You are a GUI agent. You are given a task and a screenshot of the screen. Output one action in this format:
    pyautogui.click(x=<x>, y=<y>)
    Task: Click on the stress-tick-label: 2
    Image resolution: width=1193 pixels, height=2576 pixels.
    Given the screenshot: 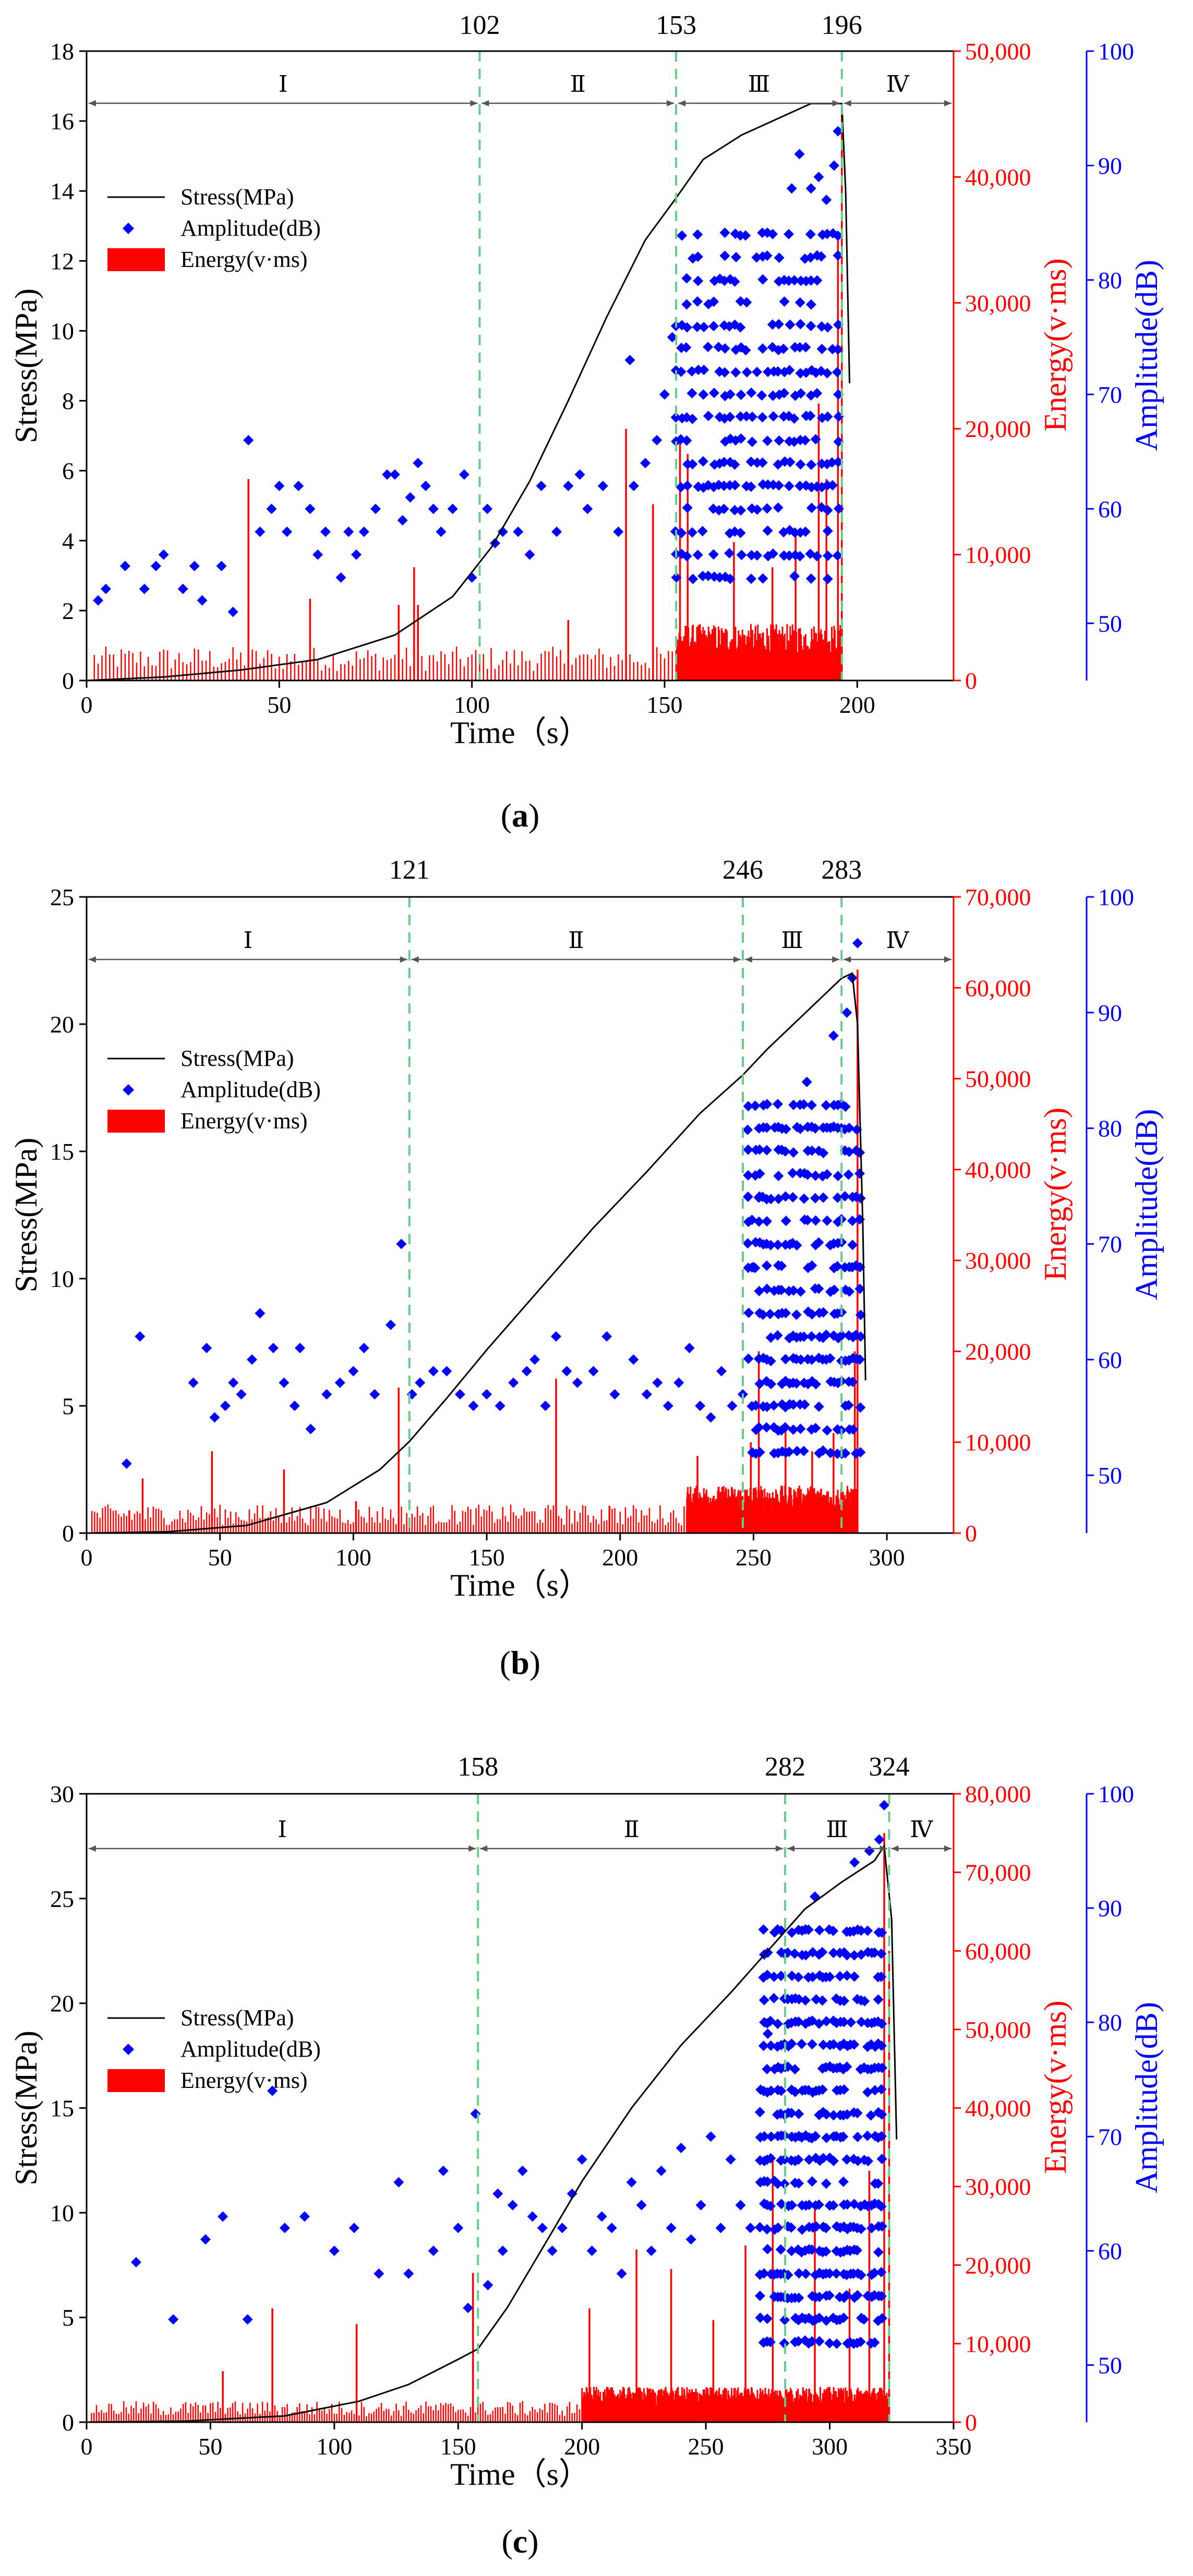 What is the action you would take?
    pyautogui.click(x=68, y=611)
    